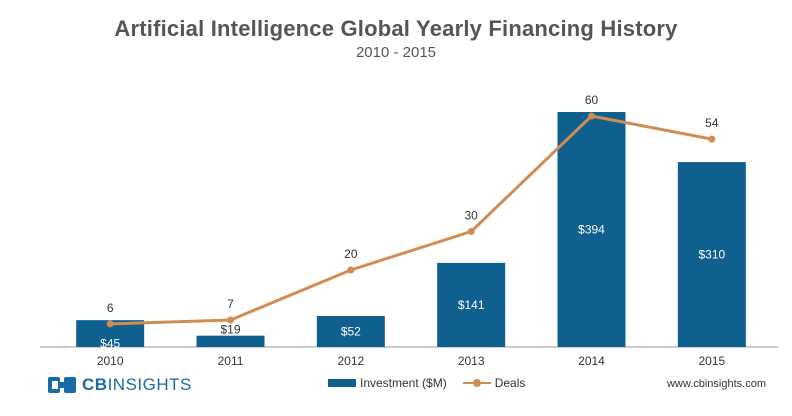 This screenshot has width=792, height=416. What do you see at coordinates (510, 383) in the screenshot?
I see `legend-label-deals: Deals` at bounding box center [510, 383].